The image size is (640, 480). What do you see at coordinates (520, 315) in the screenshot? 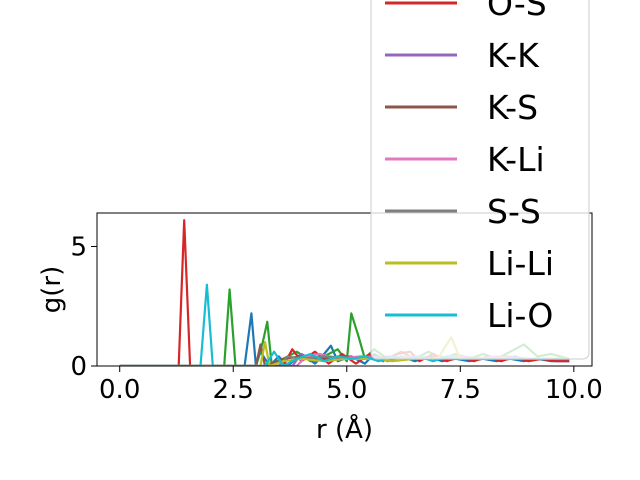
I see `legend-label-6: Li-O` at bounding box center [520, 315].